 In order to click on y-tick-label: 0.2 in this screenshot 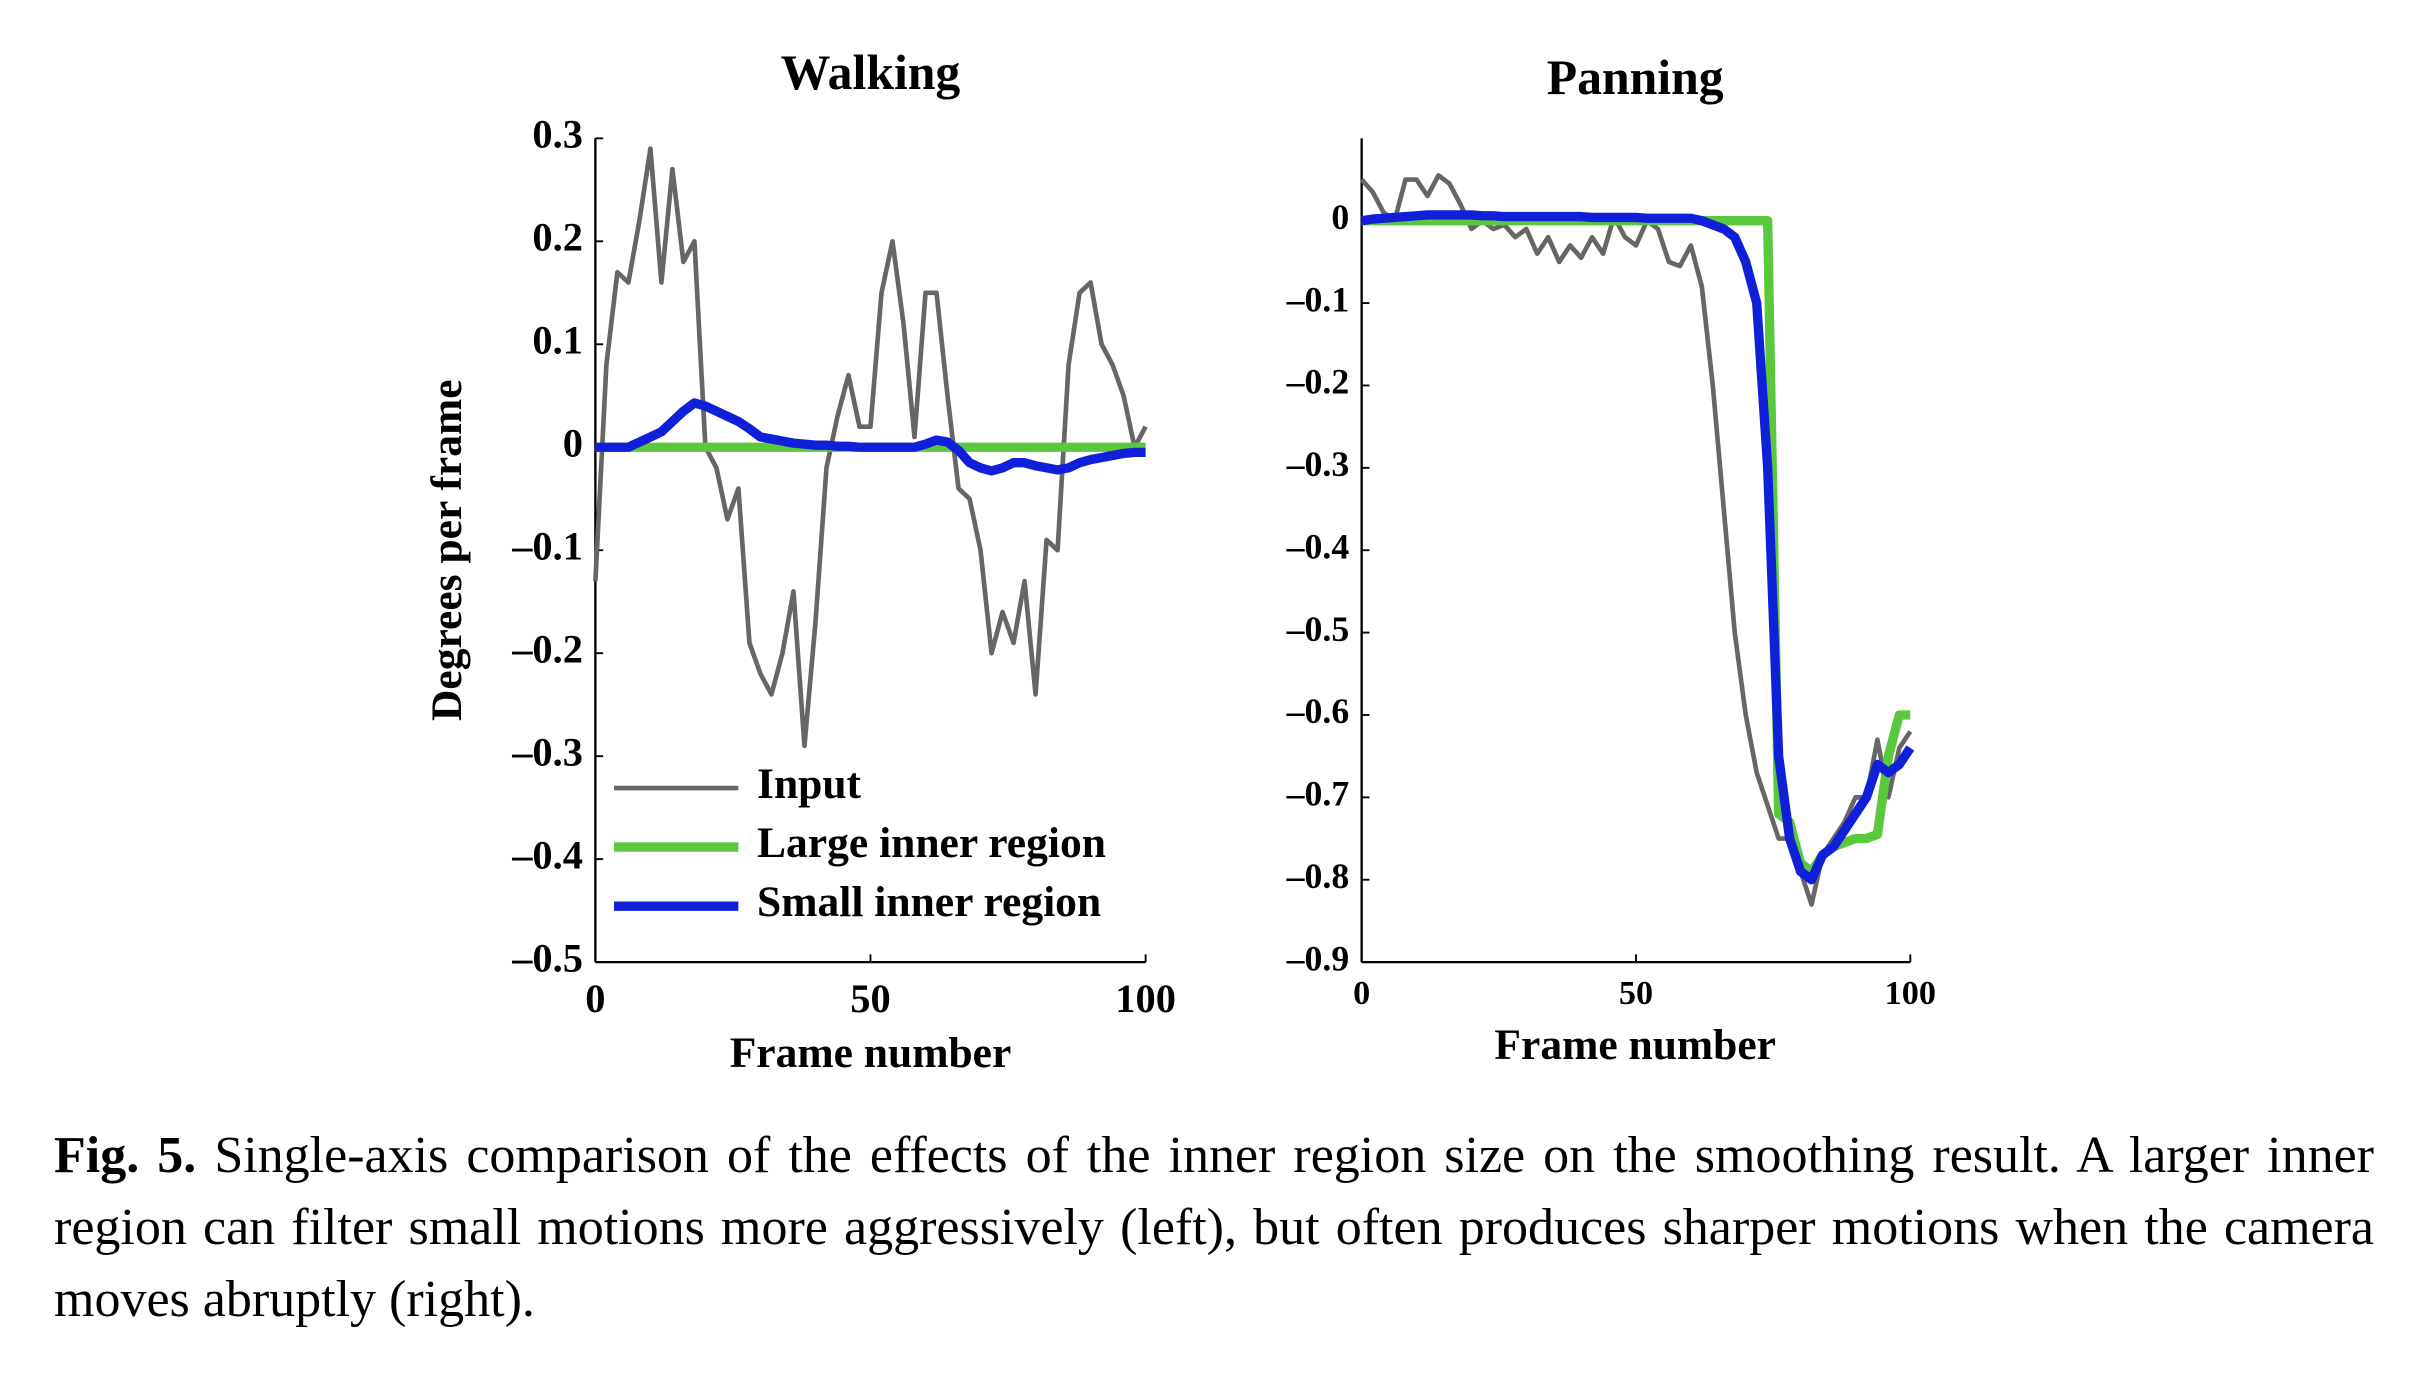, I will do `click(557, 237)`.